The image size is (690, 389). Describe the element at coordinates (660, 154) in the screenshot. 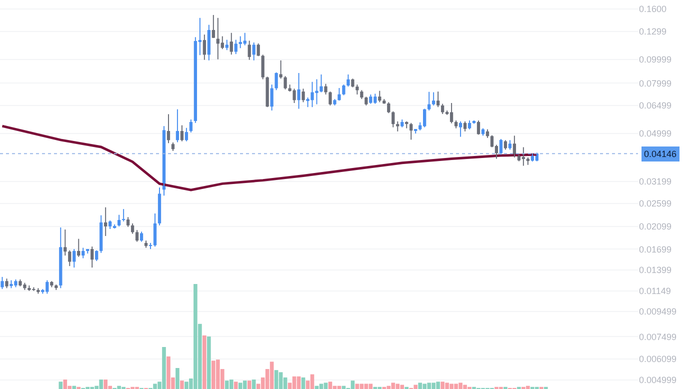

I see `ref-line-label: 0.04146` at that location.